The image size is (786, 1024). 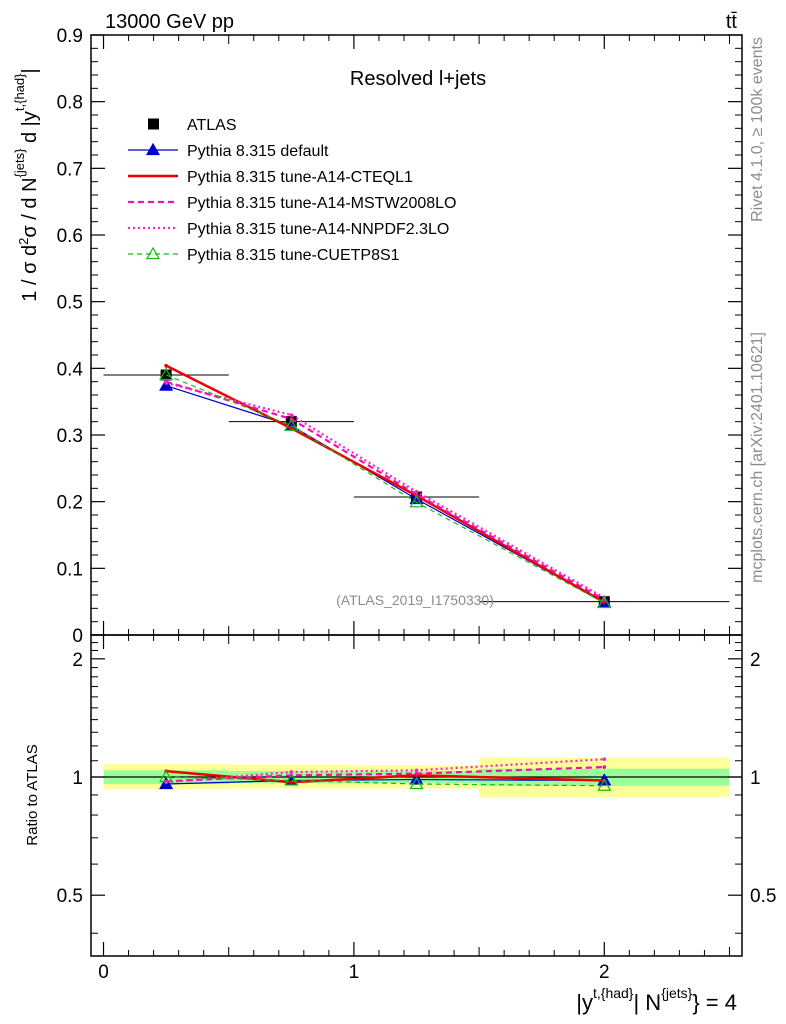 I want to click on legend-marker-atlas, so click(x=153, y=124).